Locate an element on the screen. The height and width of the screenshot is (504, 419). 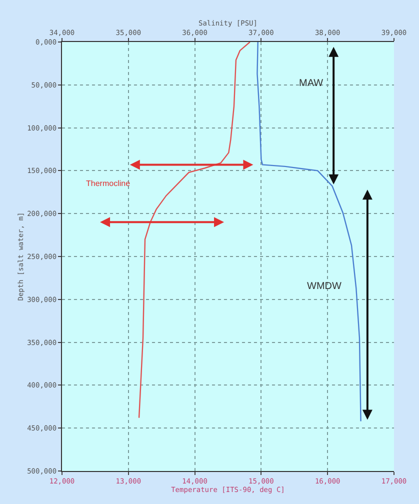
annotation: WMDW is located at coordinates (324, 286).